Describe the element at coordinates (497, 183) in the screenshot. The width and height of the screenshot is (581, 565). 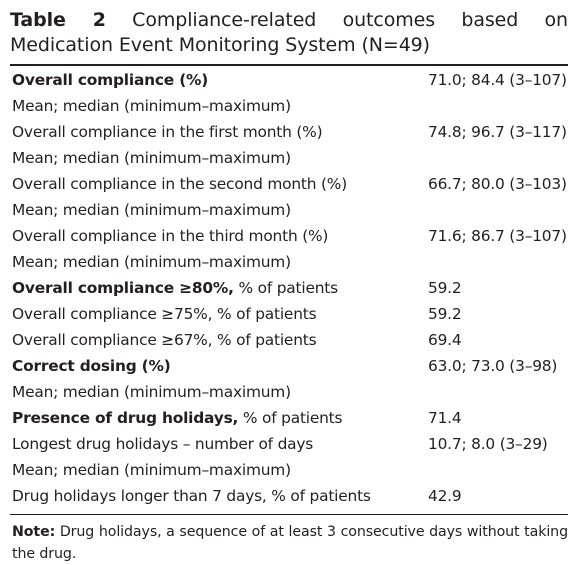
I see `row-value: 66.7; 80.0 (3–103)` at that location.